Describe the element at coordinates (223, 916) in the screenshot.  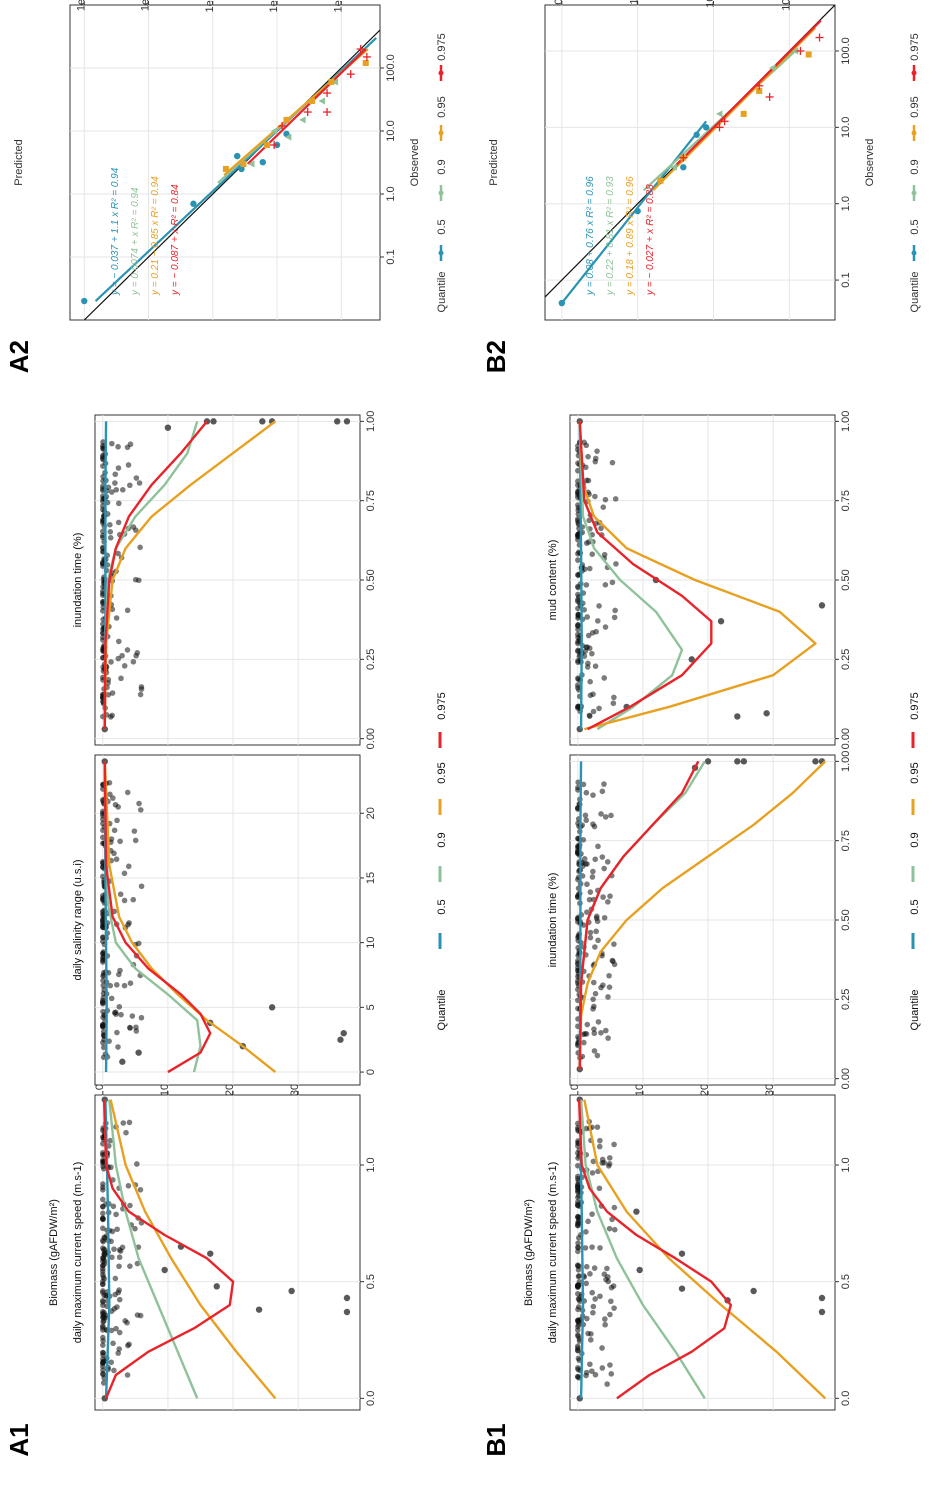
I see `plot-content` at that location.